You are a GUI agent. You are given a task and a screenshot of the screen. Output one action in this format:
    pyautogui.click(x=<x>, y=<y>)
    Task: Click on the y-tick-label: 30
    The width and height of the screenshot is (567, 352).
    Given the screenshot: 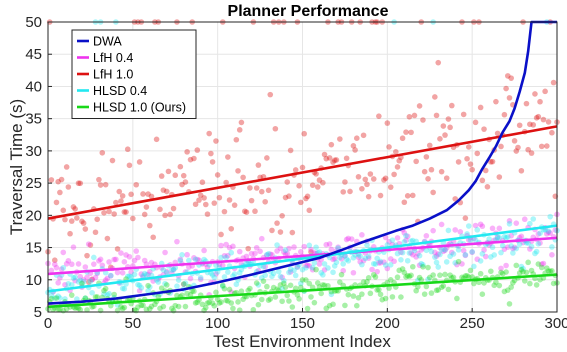 What is the action you would take?
    pyautogui.click(x=33, y=151)
    